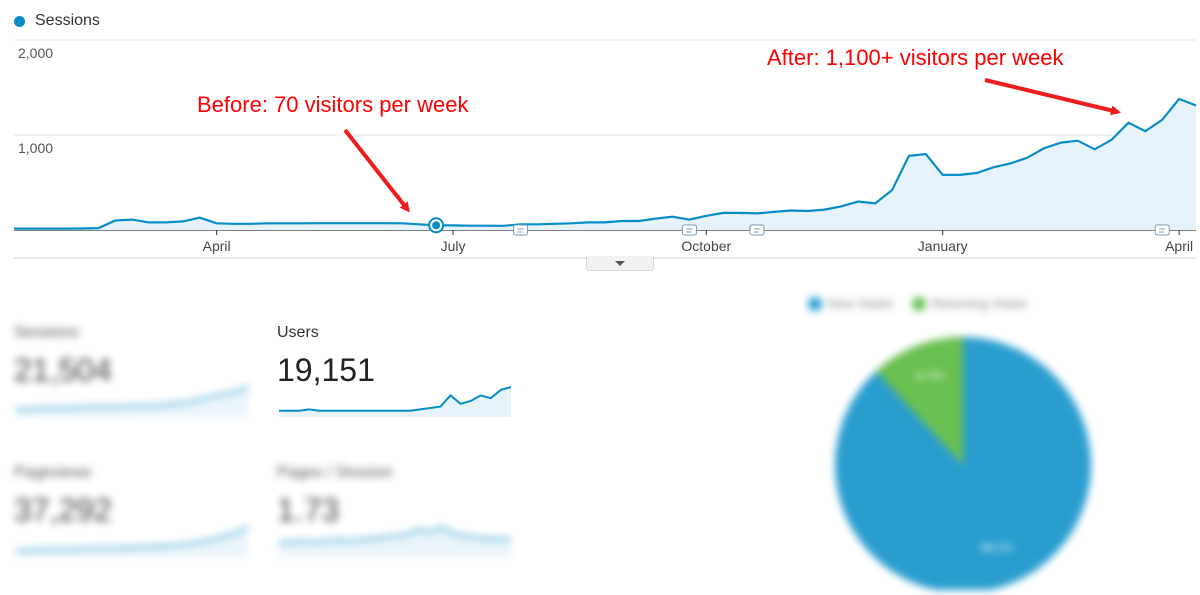  What do you see at coordinates (63, 370) in the screenshot?
I see `metric-value: 21,504` at bounding box center [63, 370].